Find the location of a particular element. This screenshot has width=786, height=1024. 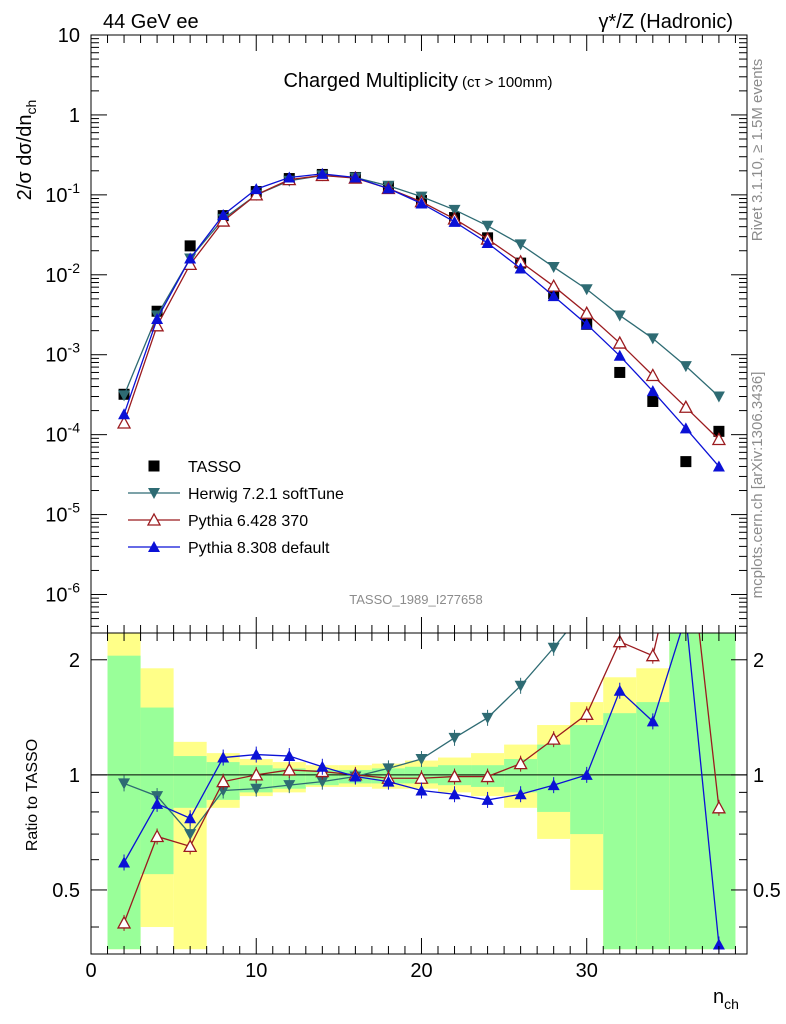

ylabel-main: 2/σ dσ/dnch is located at coordinates (26, 150).